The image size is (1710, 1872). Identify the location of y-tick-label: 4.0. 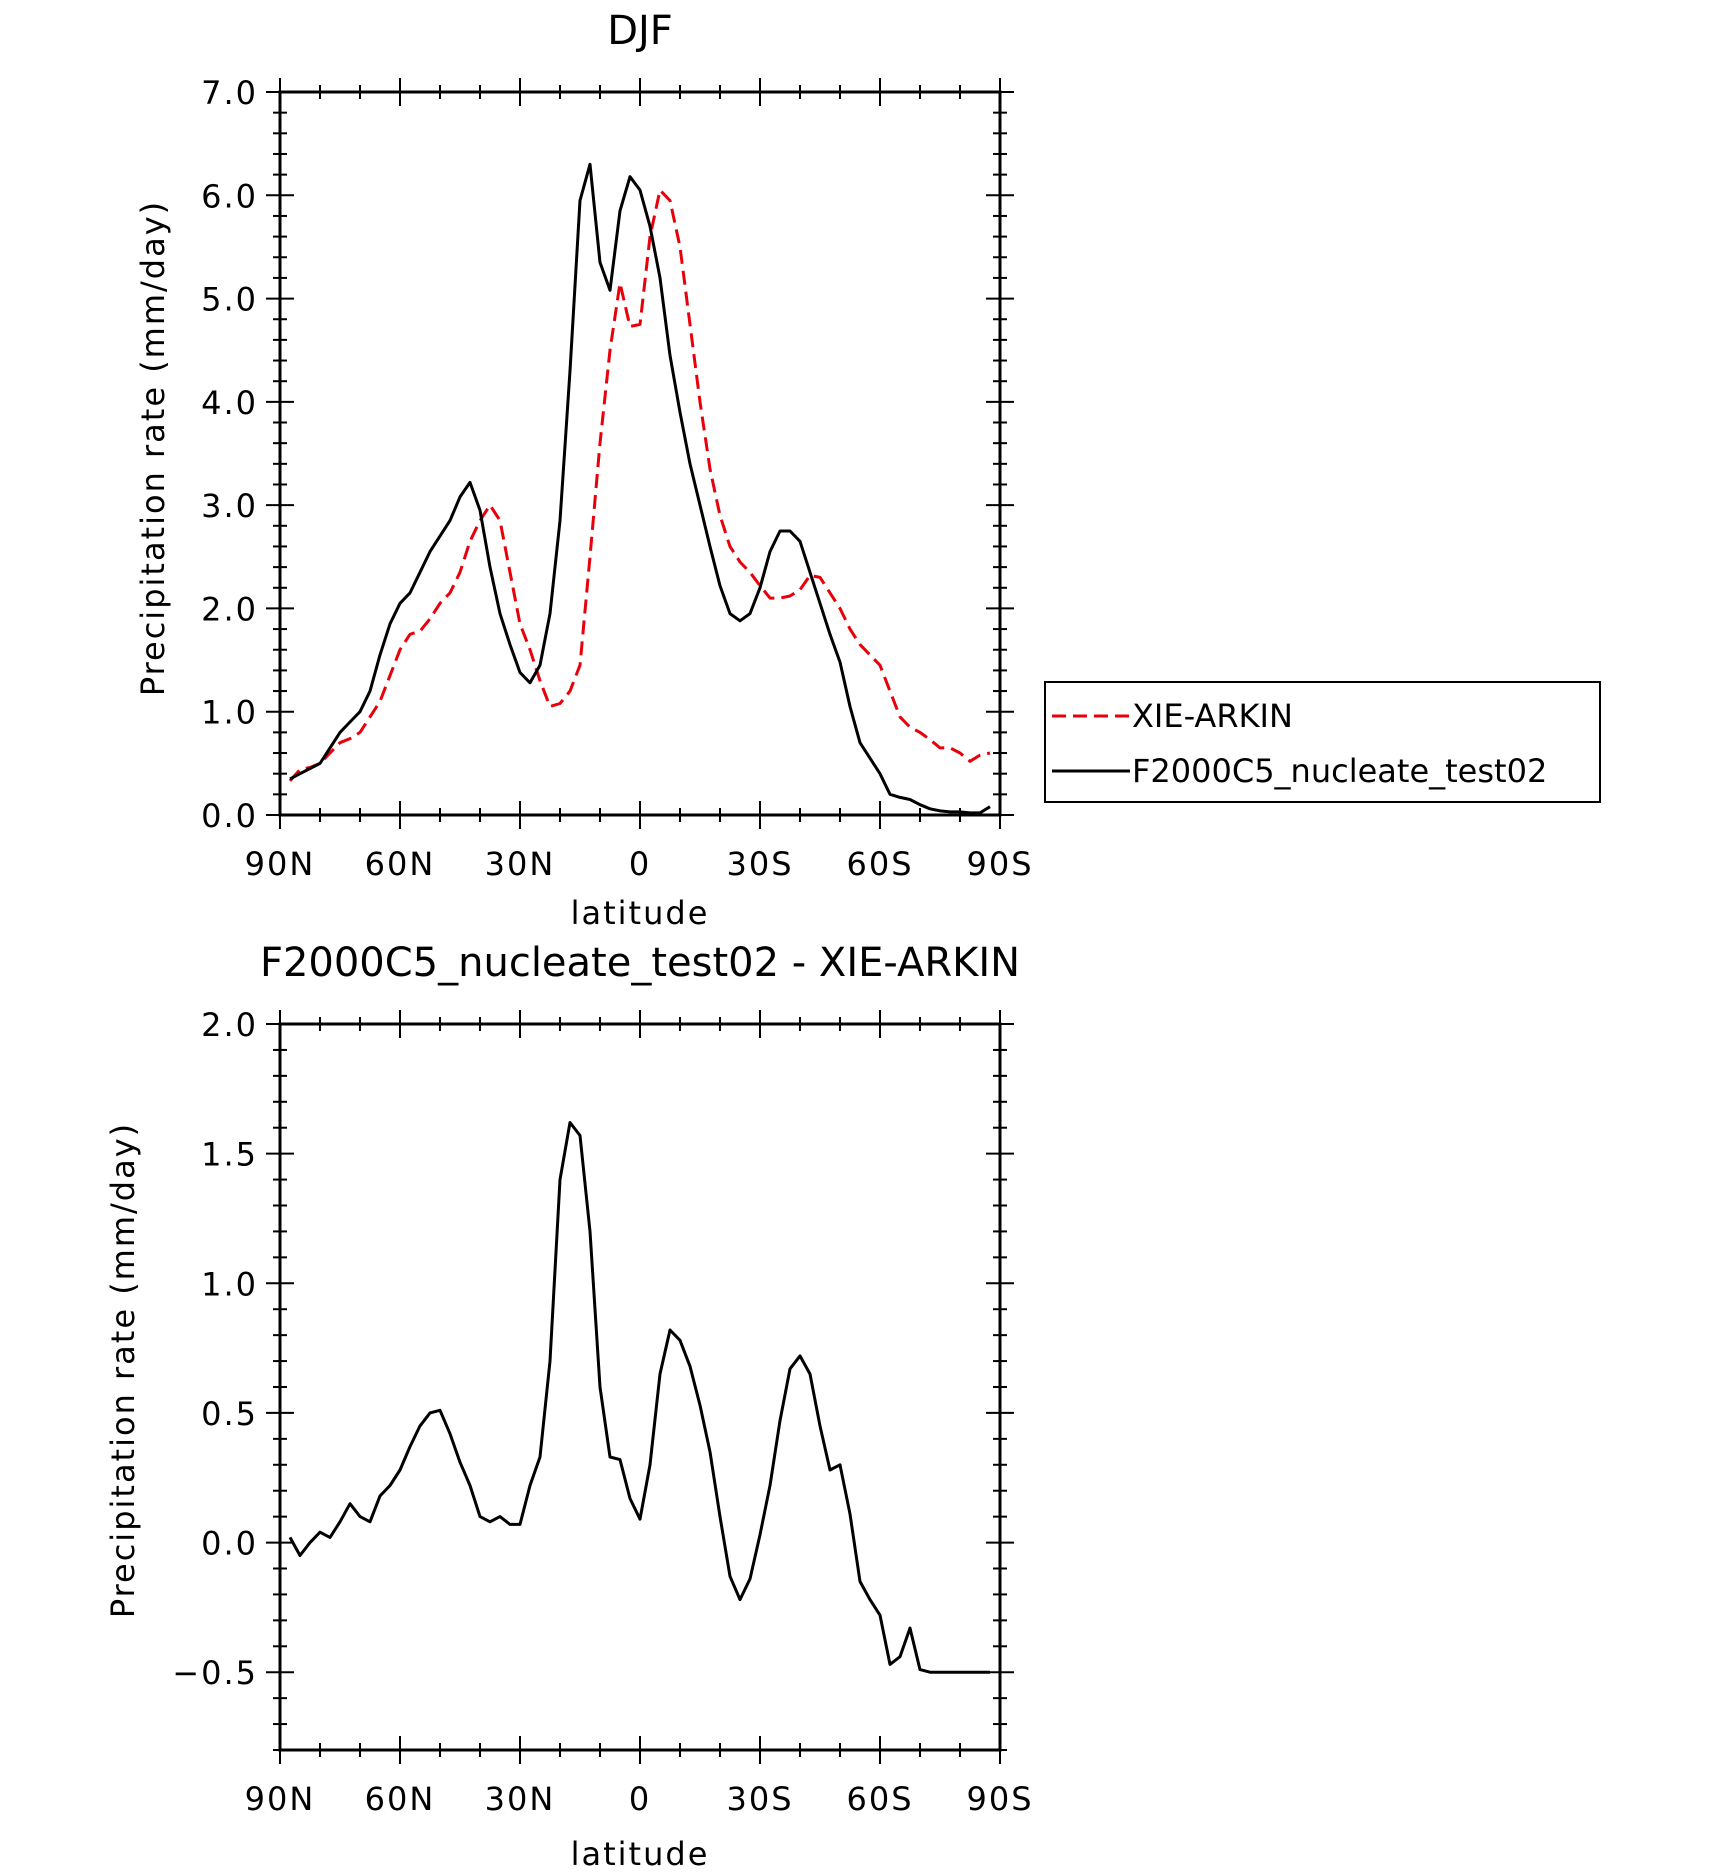
(229, 403).